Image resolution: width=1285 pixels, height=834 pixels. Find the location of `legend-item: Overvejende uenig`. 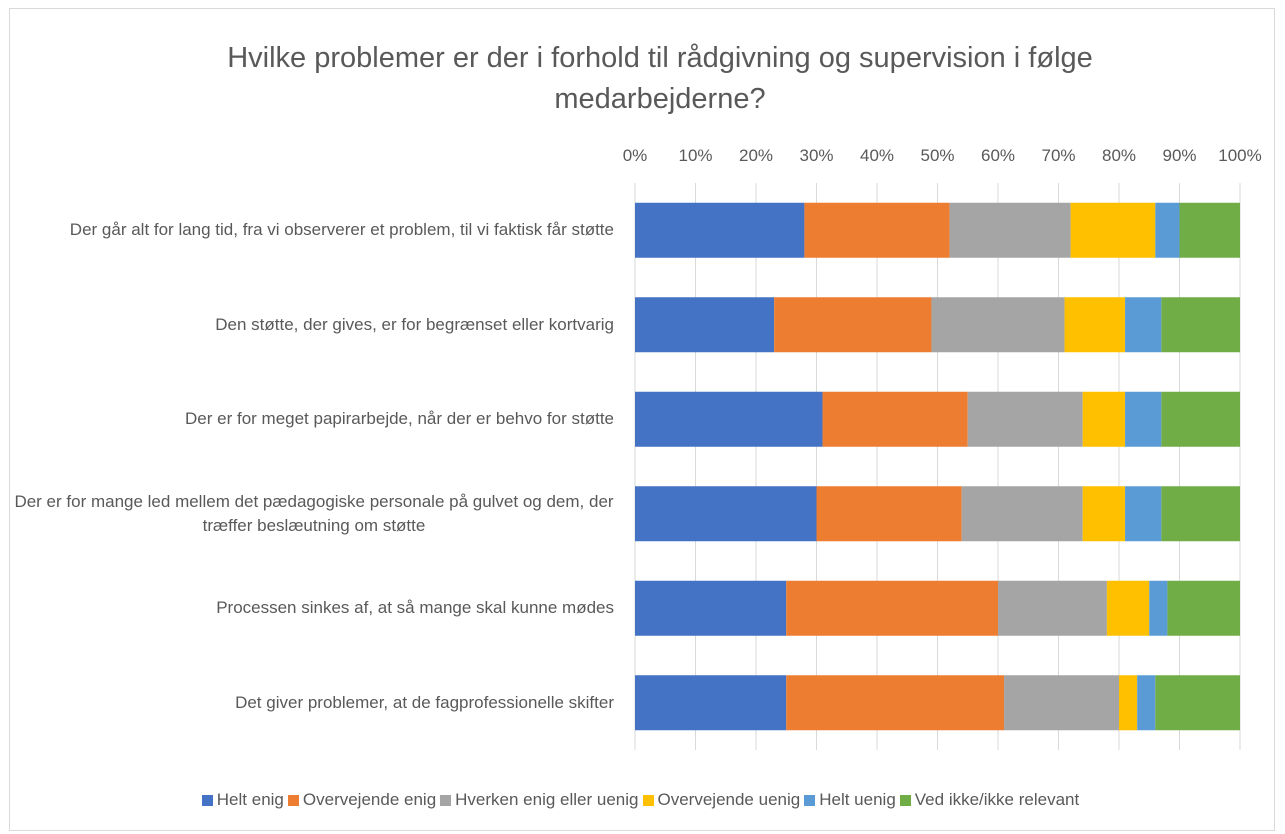

legend-item: Overvejende uenig is located at coordinates (721, 800).